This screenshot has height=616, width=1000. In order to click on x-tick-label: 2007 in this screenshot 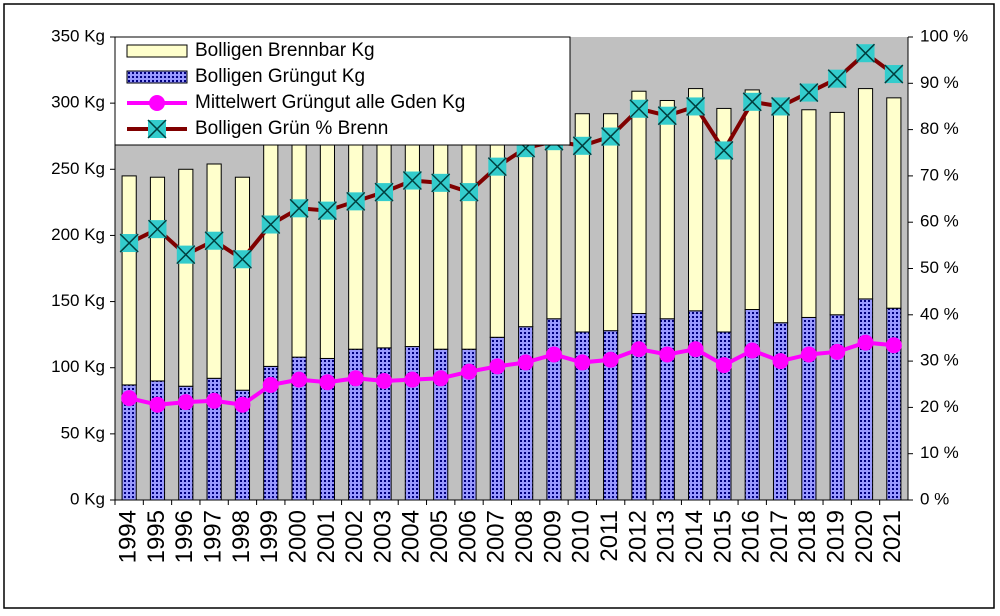, I will do `click(496, 536)`.